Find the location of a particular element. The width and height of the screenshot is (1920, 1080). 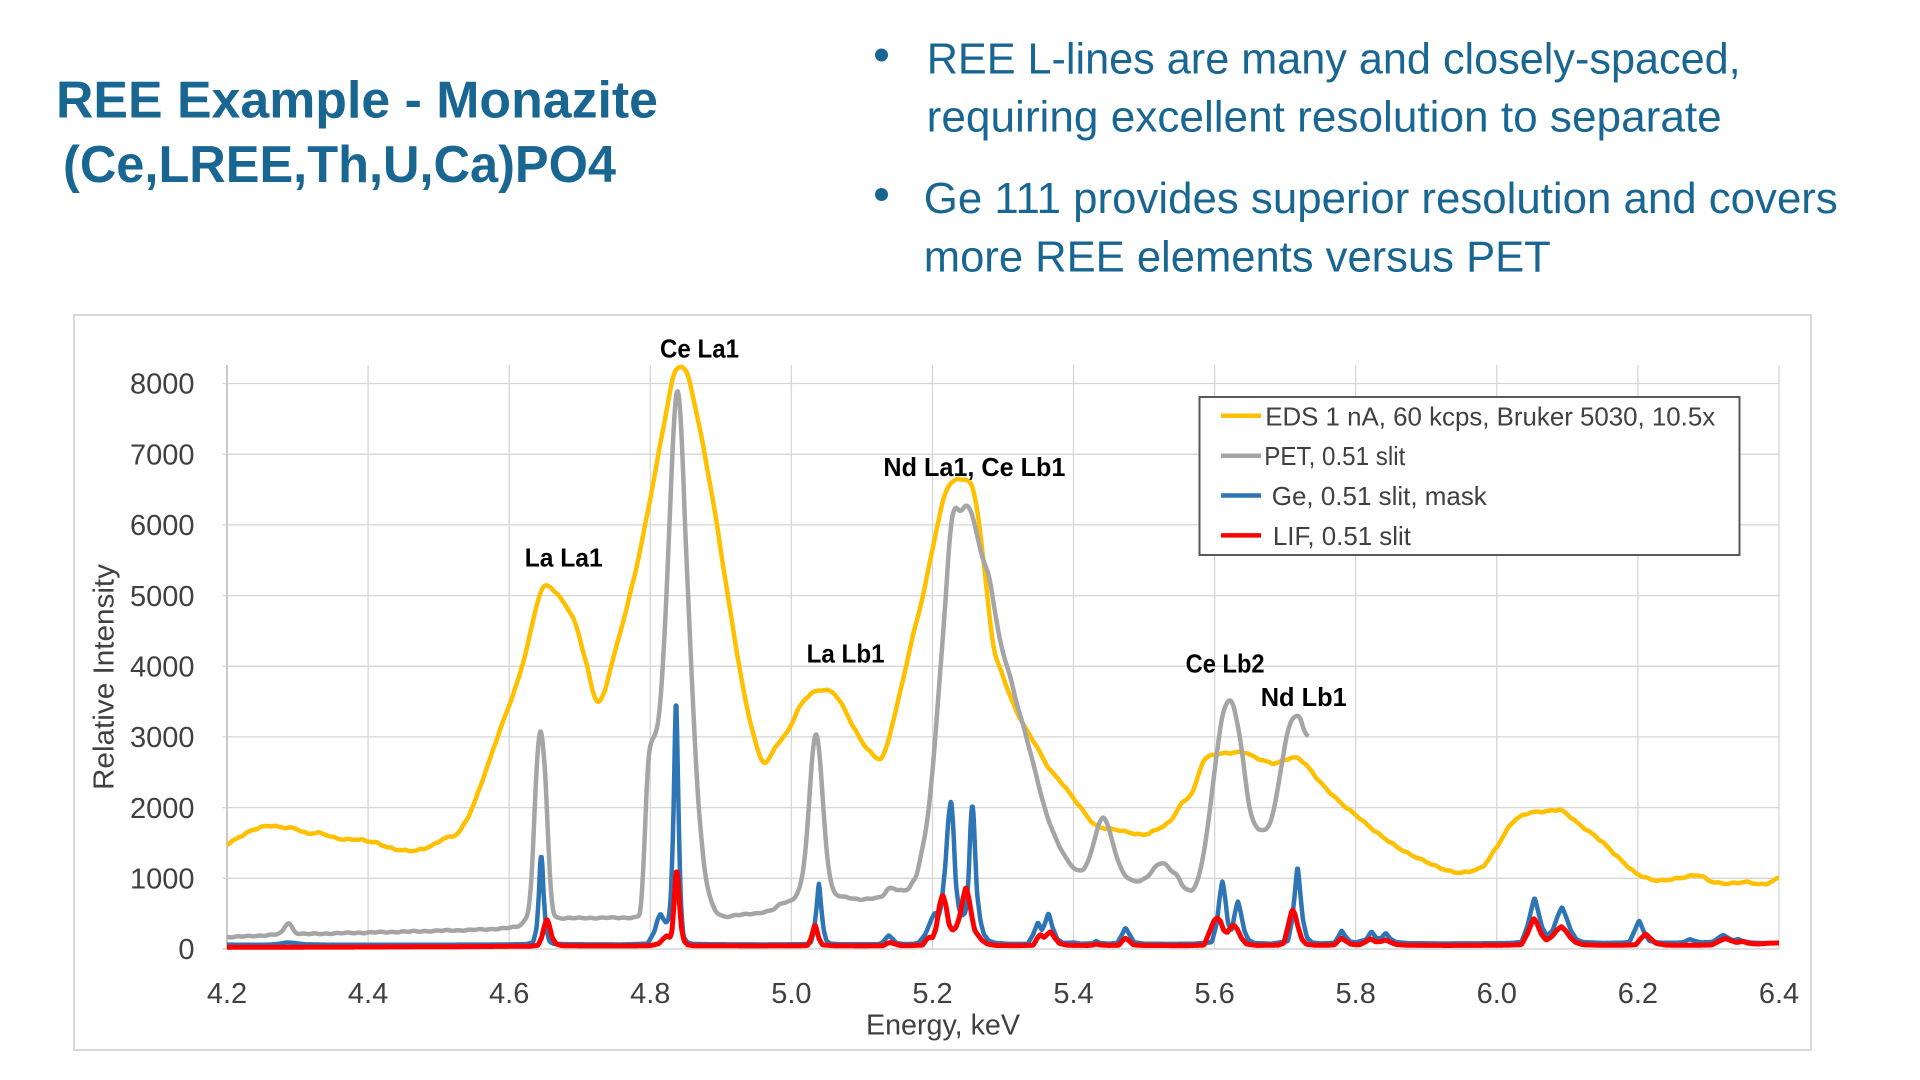

svg-text: 1000 is located at coordinates (162, 880).